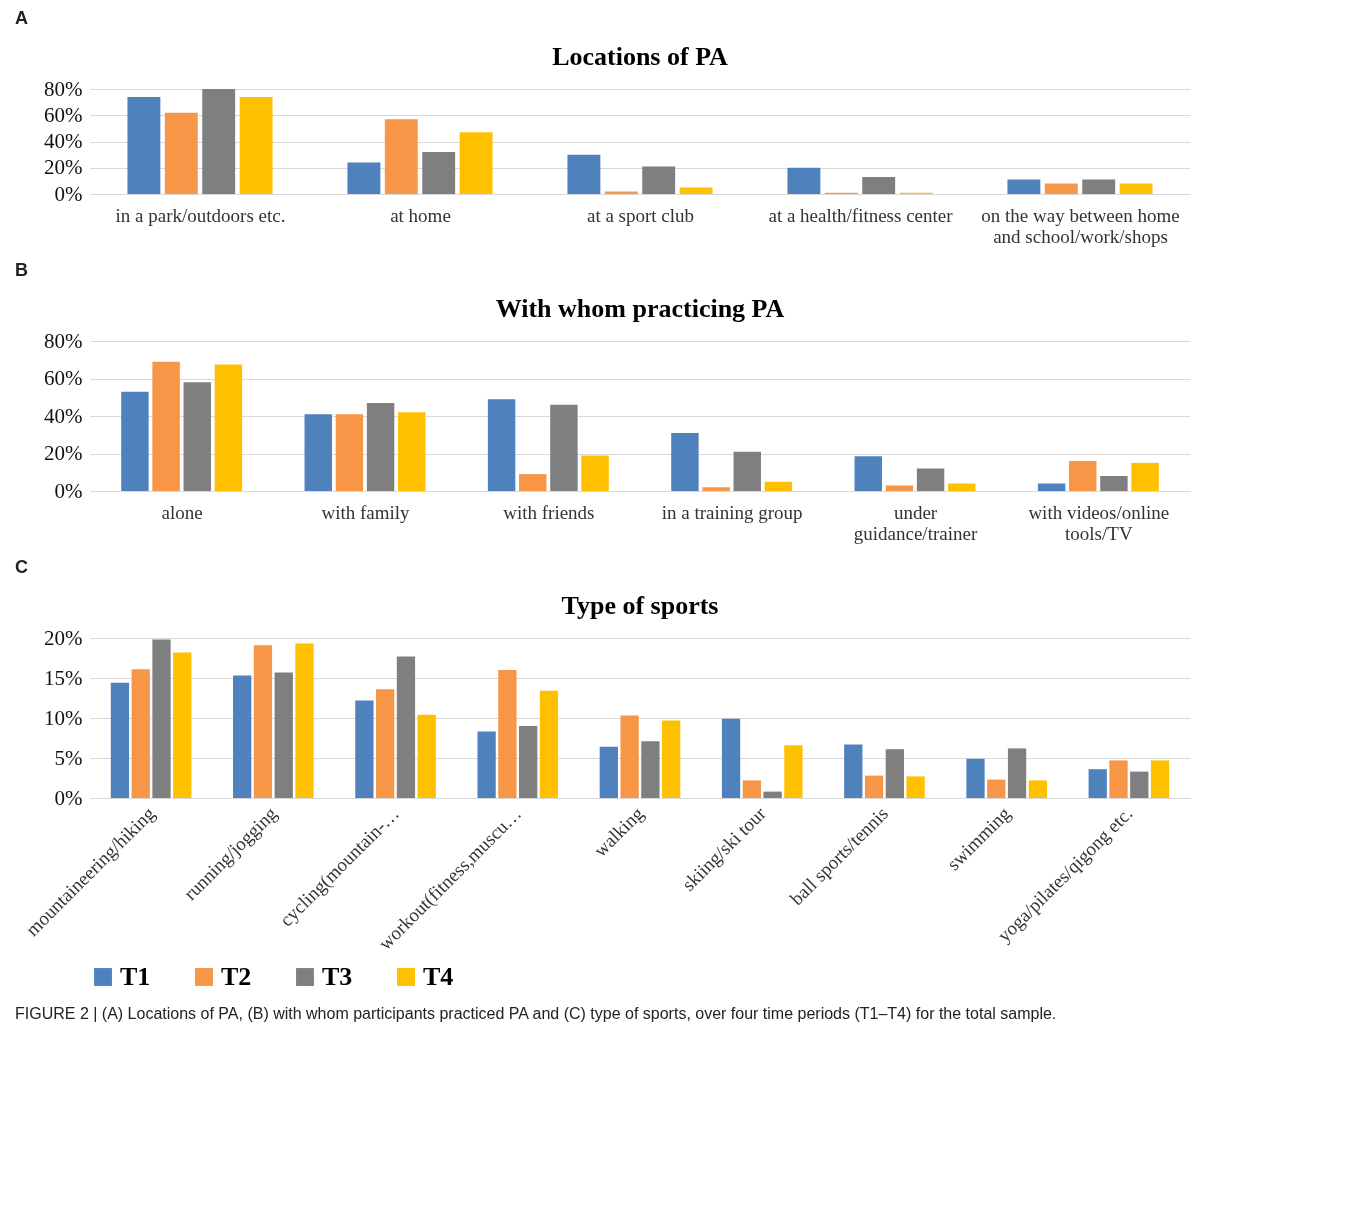 Image resolution: width=1358 pixels, height=1221 pixels. I want to click on x-tick-label: in a park/outdoors etc., so click(200, 215).